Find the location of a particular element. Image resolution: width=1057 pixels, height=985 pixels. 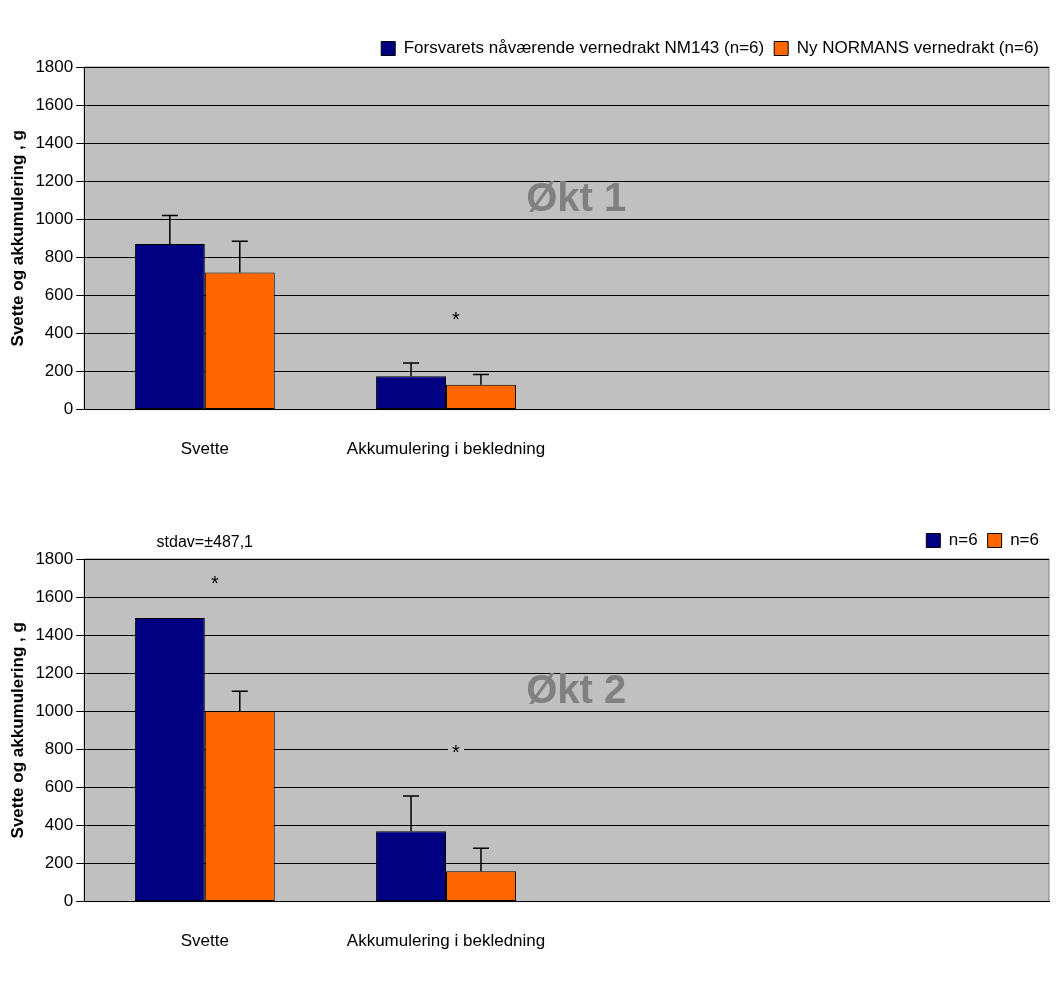

text: stdav=±487,1 is located at coordinates (205, 542).